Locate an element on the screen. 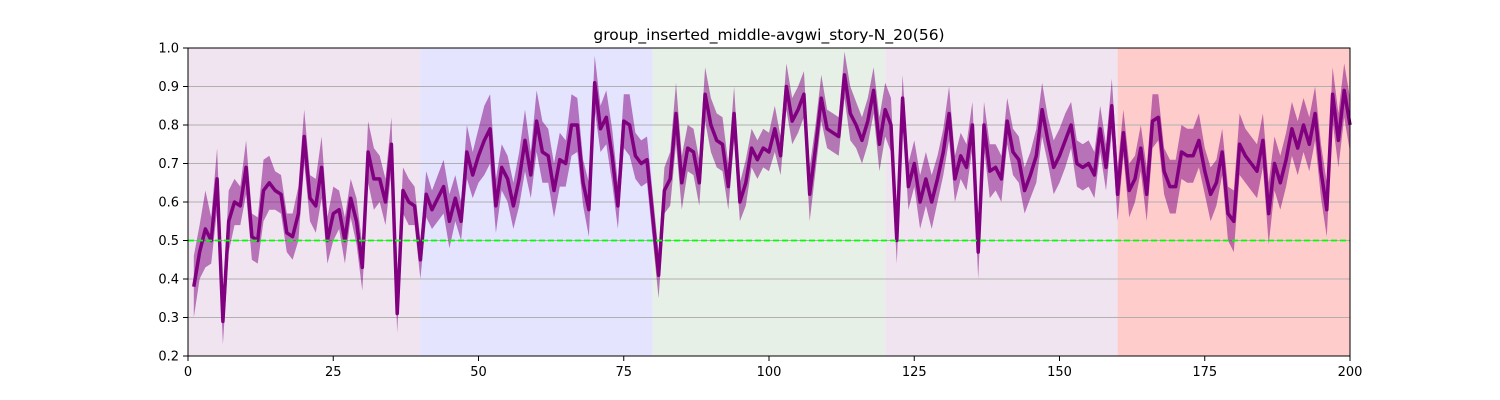 This screenshot has width=1500, height=400. x-tick-label-3: 75 is located at coordinates (623, 372).